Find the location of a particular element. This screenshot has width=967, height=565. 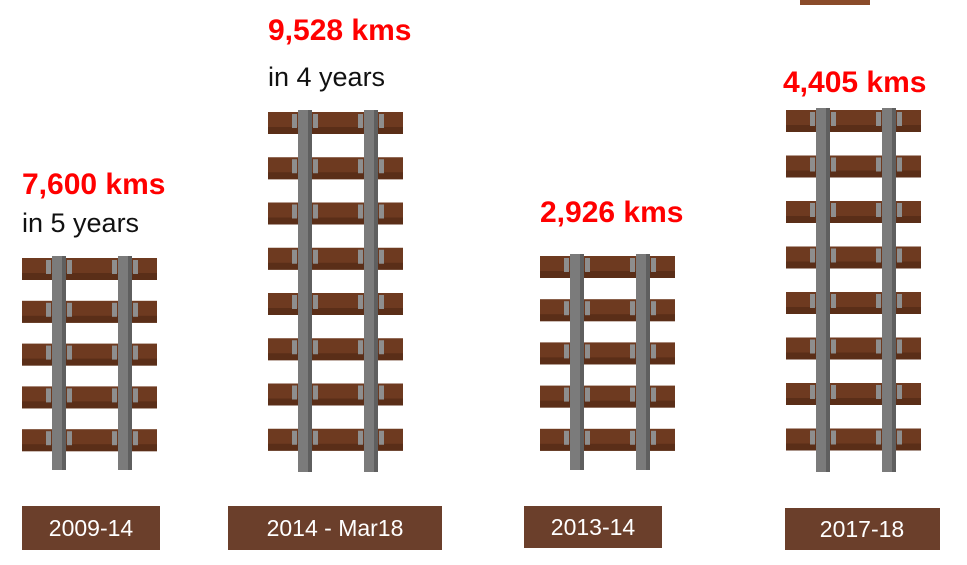

period-label: 2014 - Mar18 is located at coordinates (335, 528).